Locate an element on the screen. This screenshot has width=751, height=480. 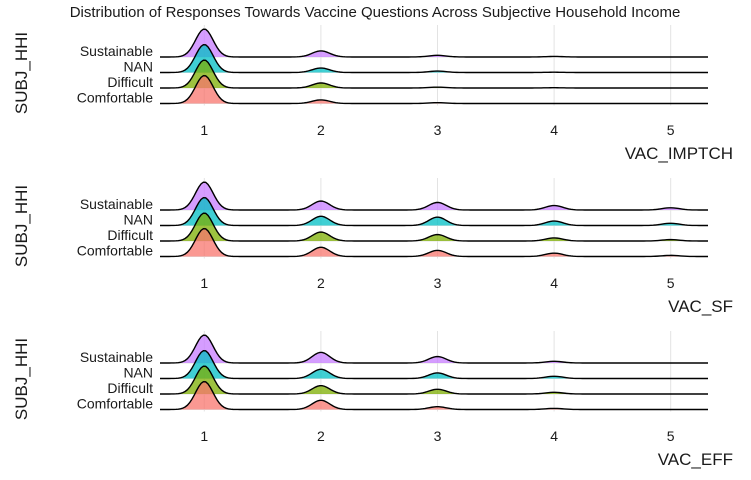
x-axis-label: VAC_IMPTCH is located at coordinates (679, 153).